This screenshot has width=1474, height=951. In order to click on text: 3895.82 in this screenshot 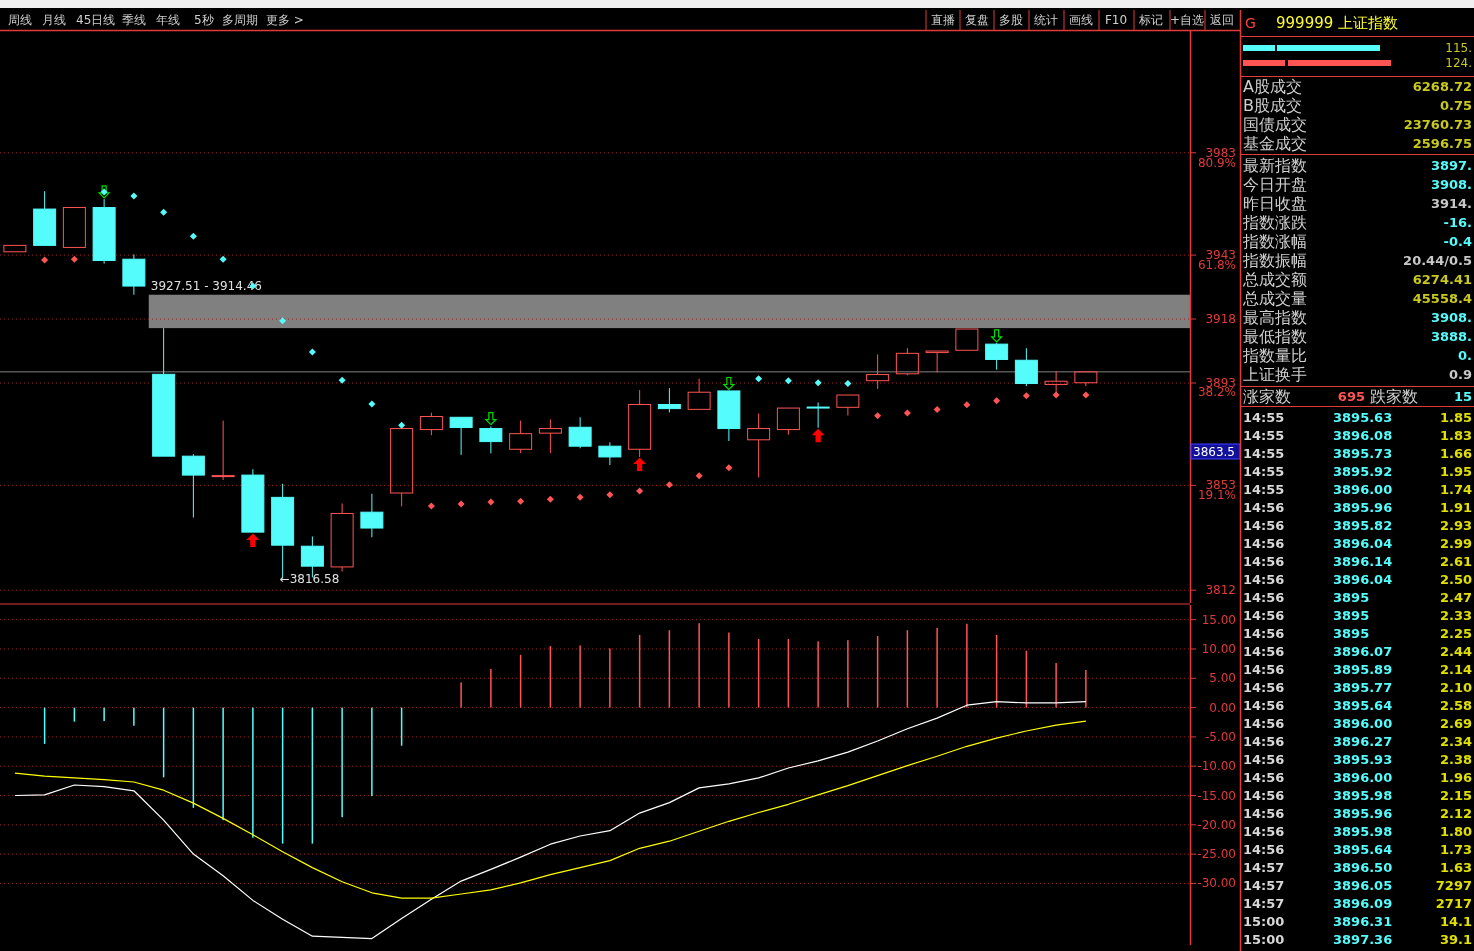, I will do `click(1363, 525)`.